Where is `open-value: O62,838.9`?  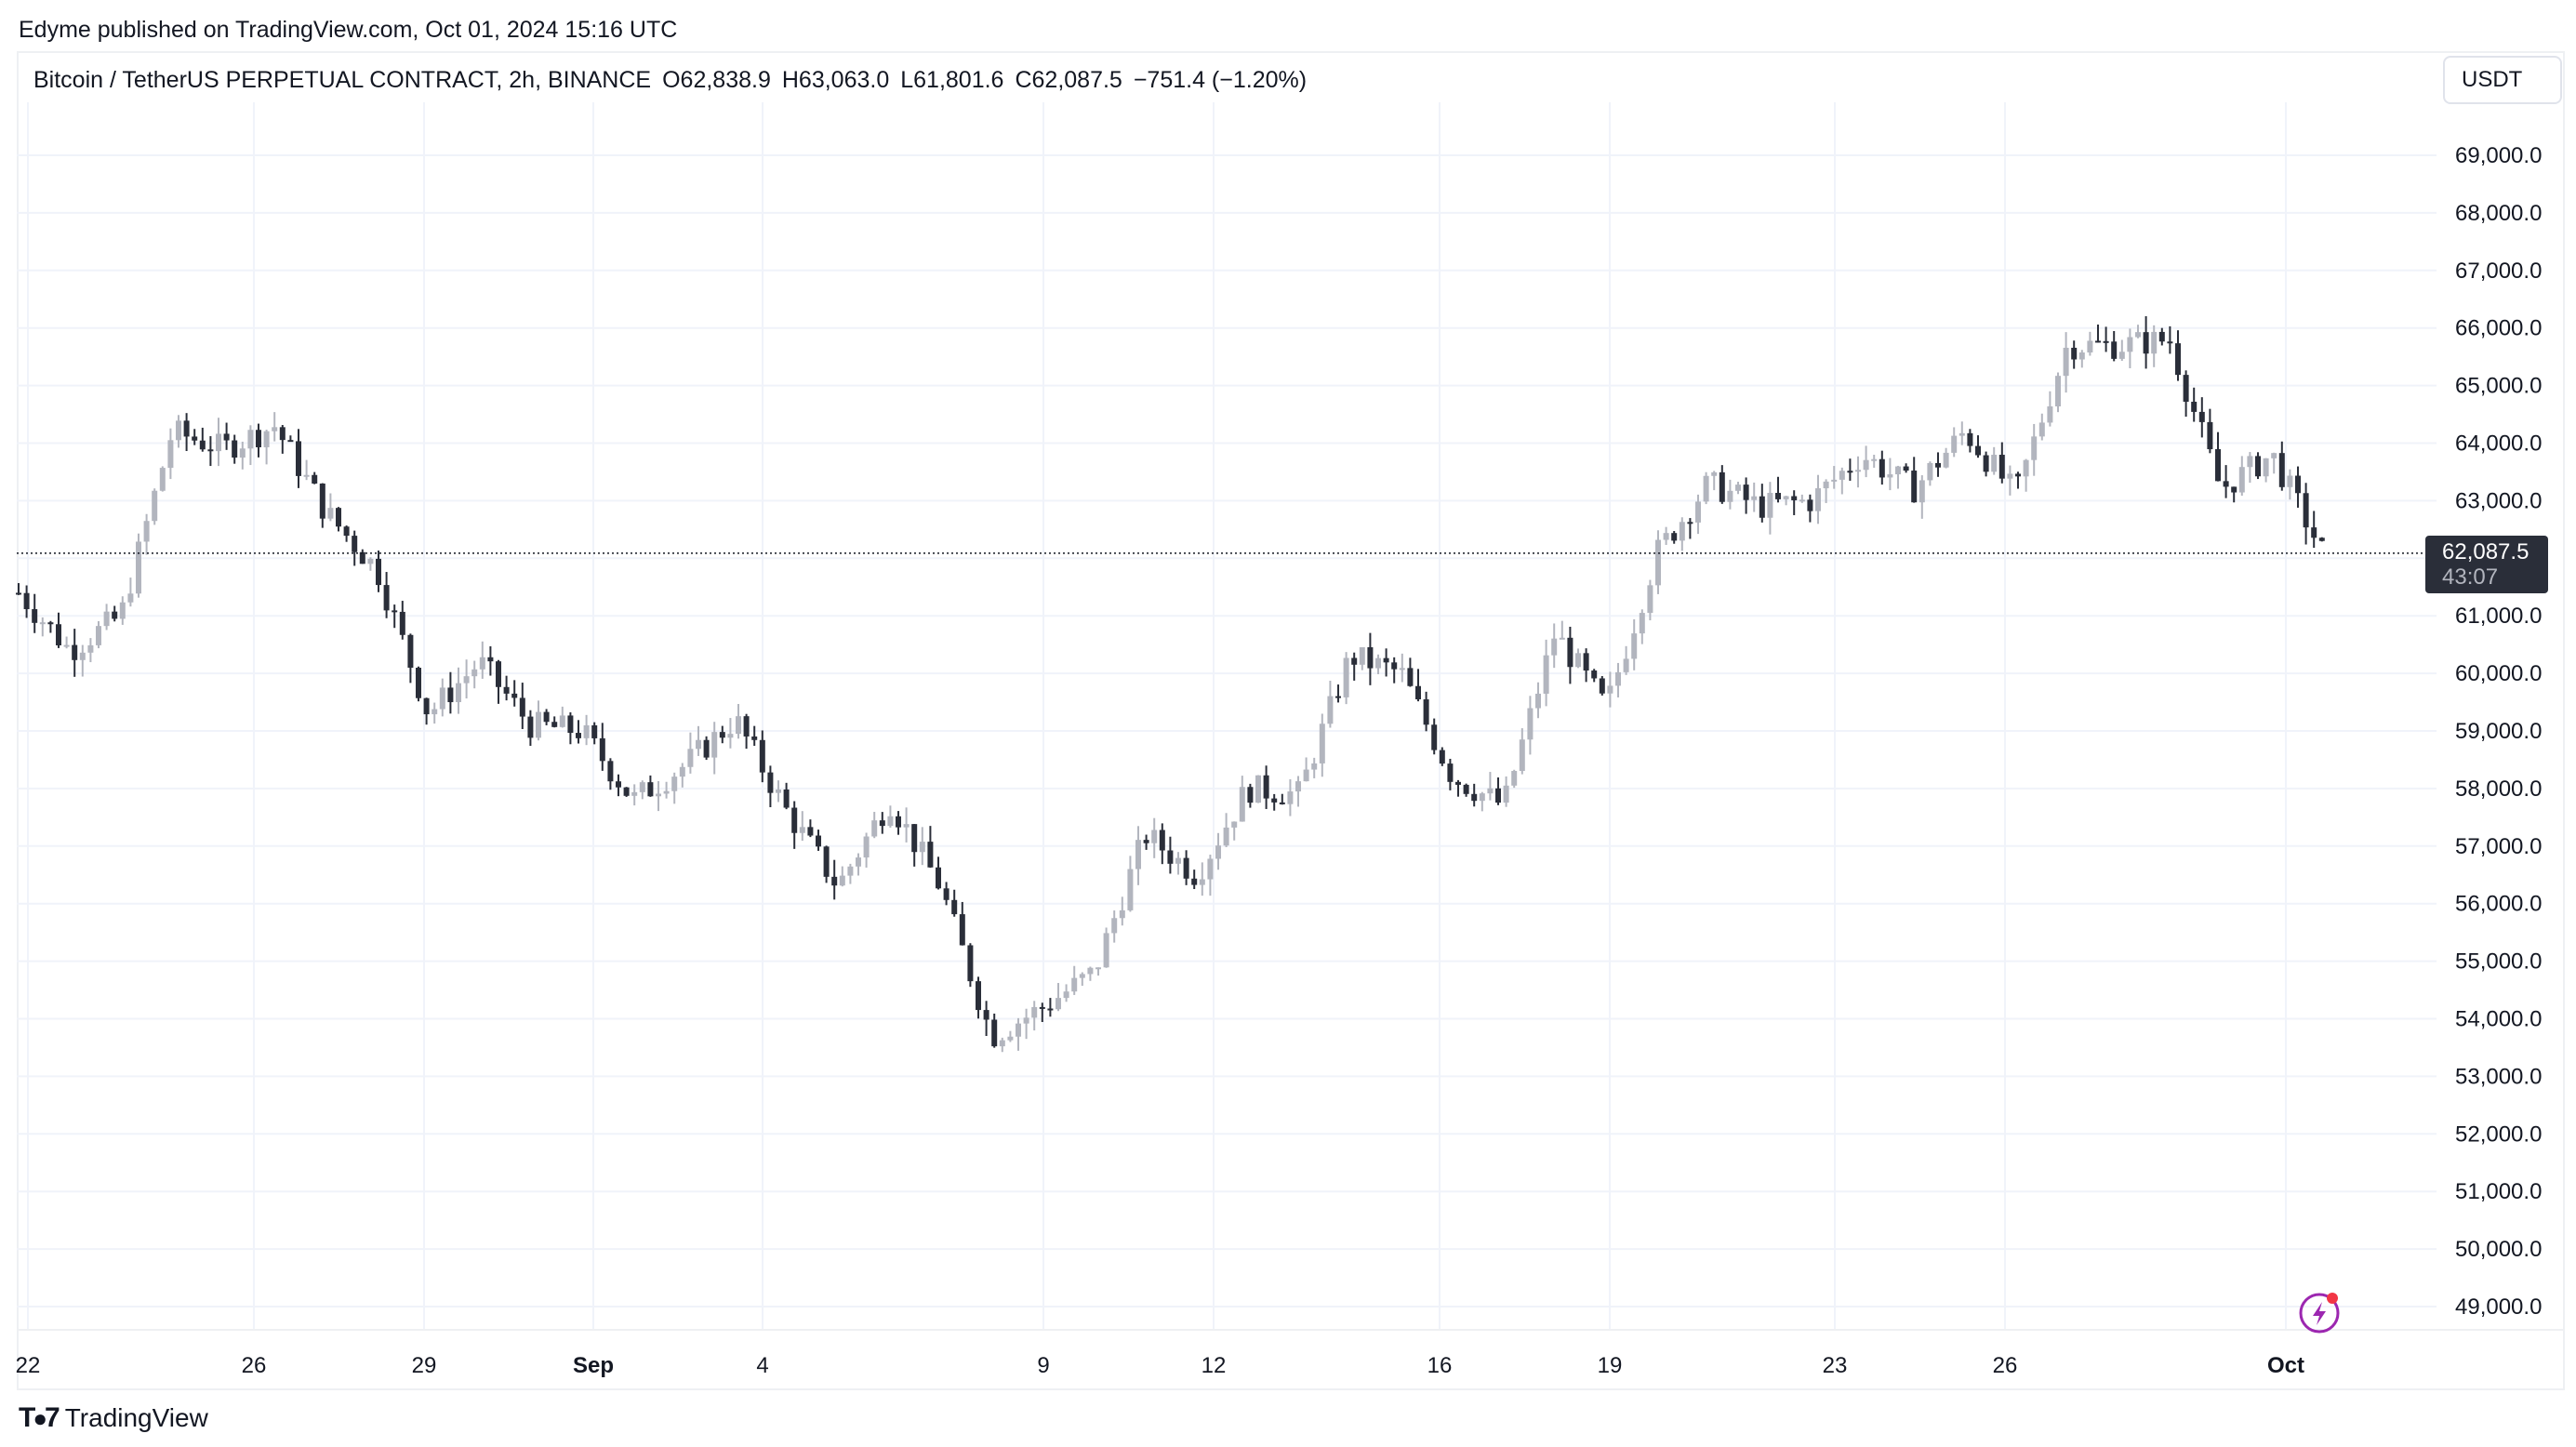 open-value: O62,838.9 is located at coordinates (716, 80).